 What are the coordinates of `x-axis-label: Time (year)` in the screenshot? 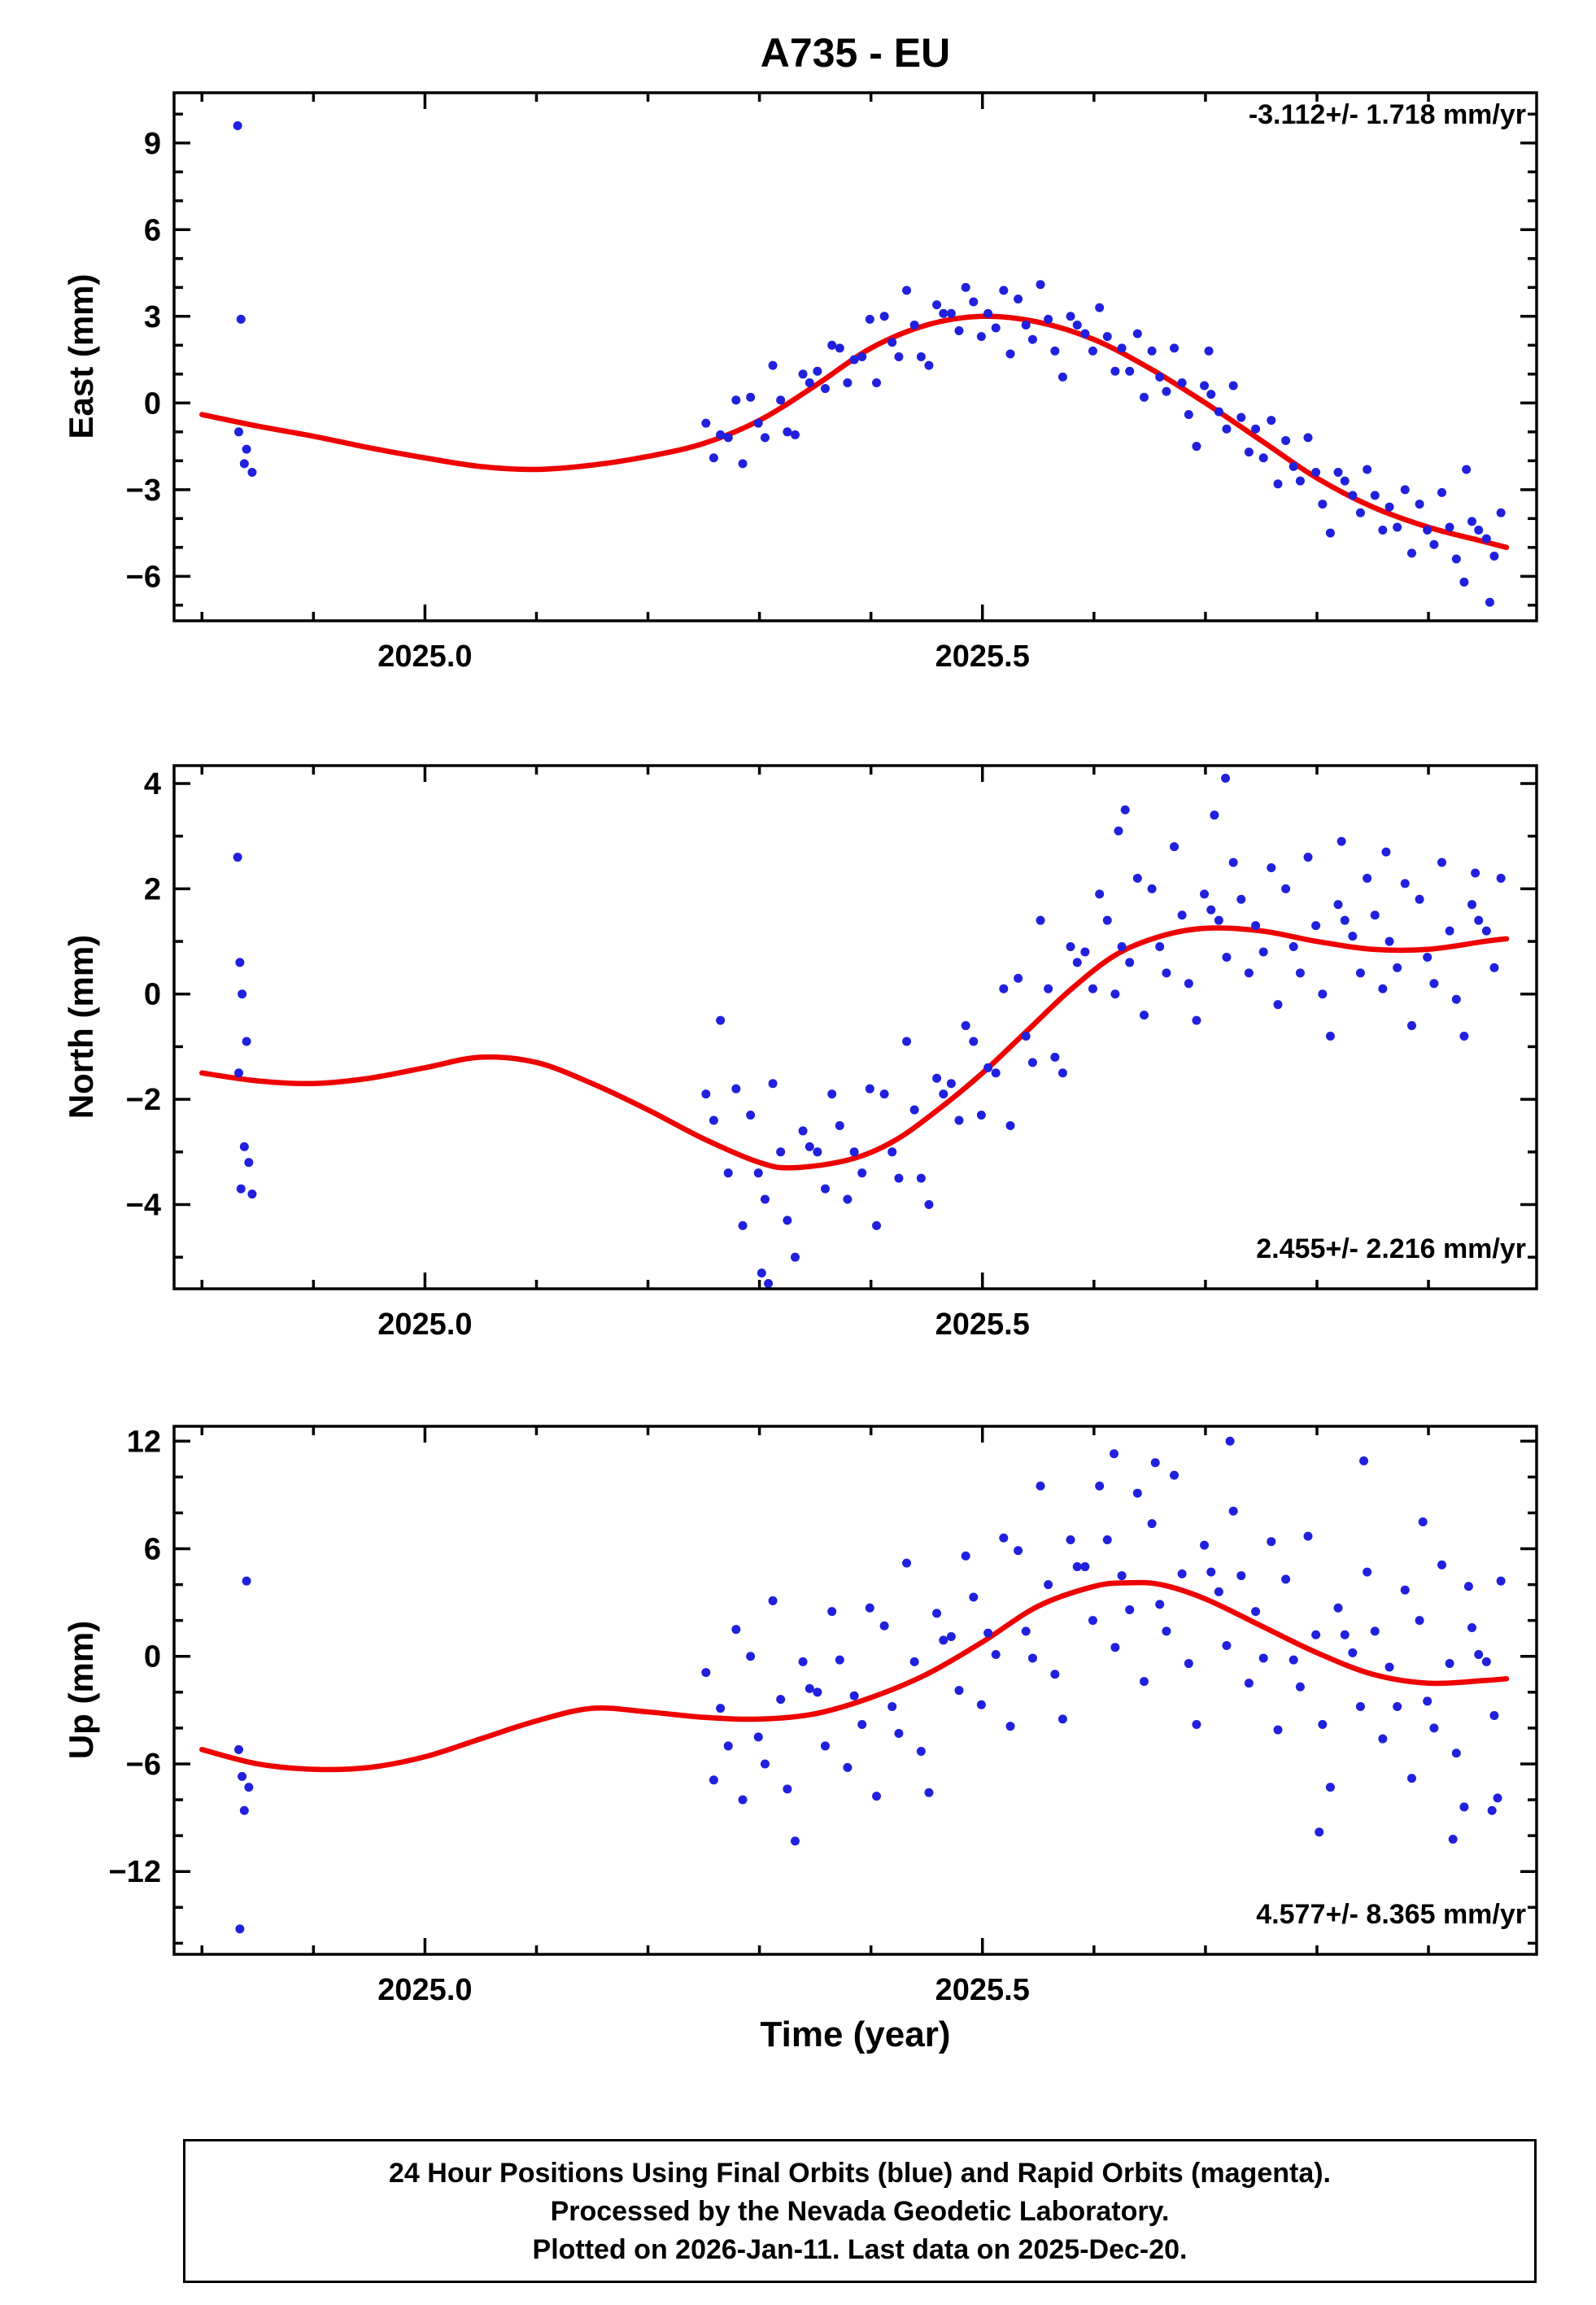 It's located at (855, 2034).